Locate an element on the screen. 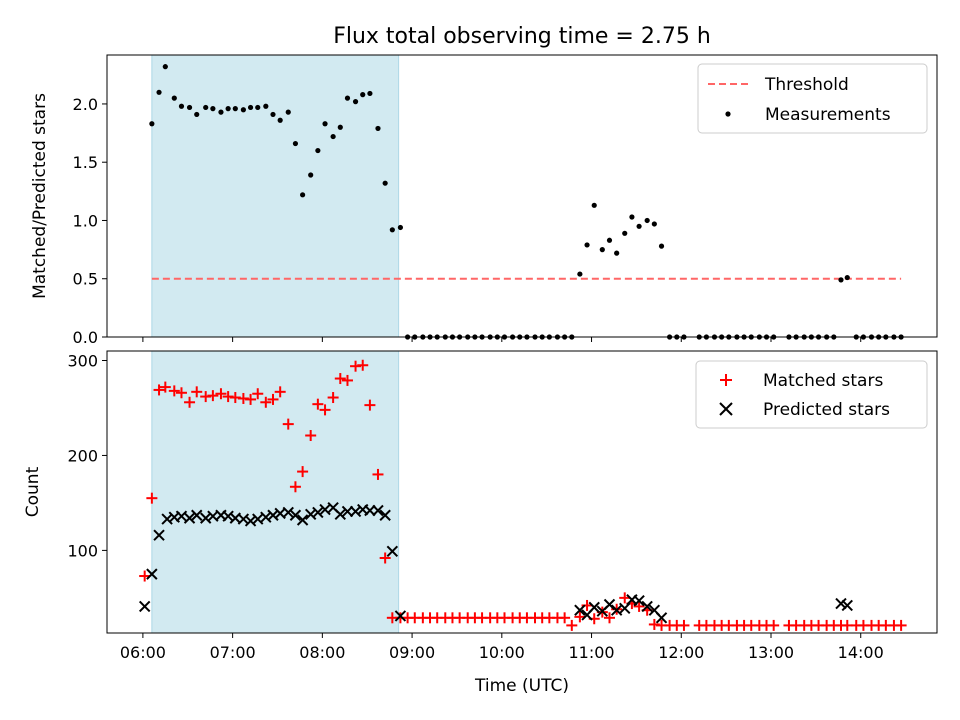  legend-measurements-swatch is located at coordinates (728, 114).